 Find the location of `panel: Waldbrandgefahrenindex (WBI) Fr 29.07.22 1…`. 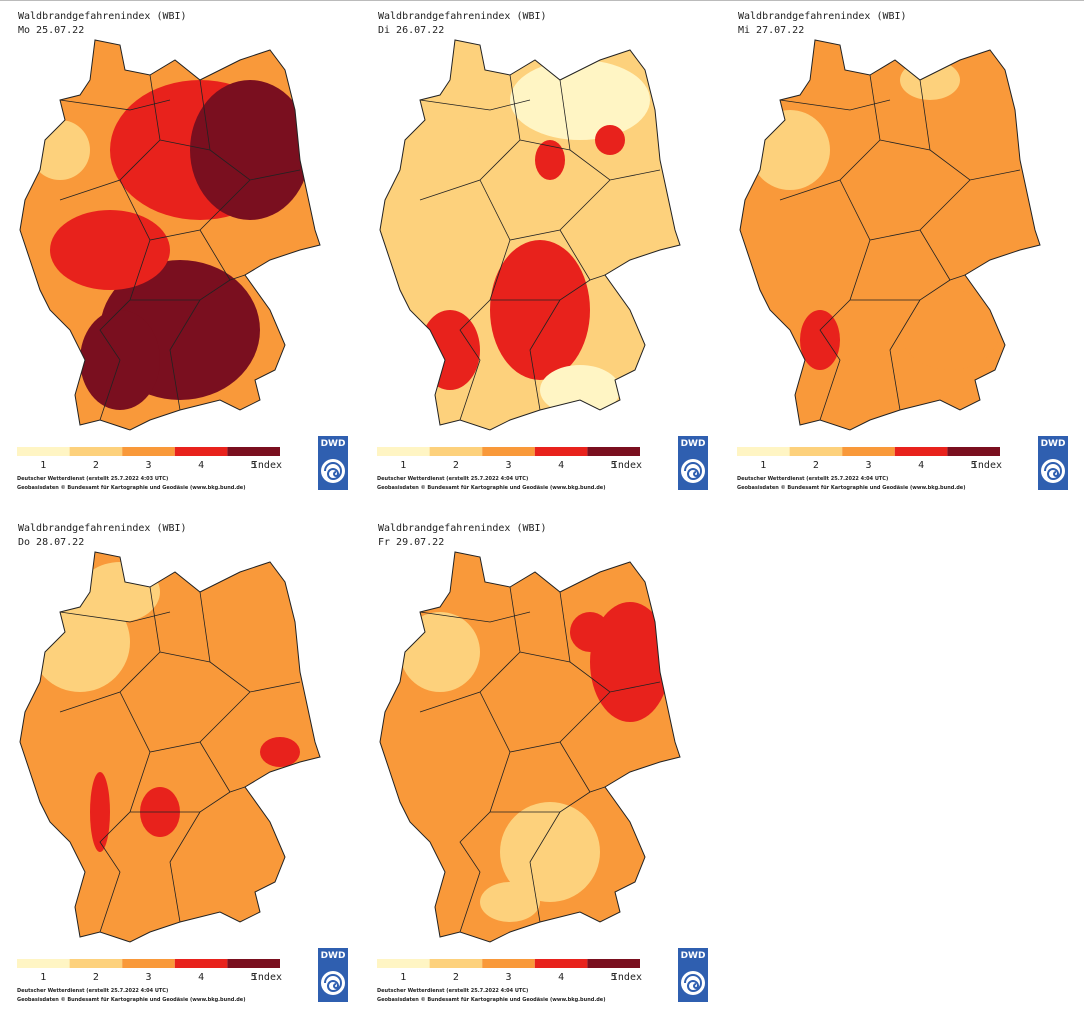

panel: Waldbrandgefahrenindex (WBI) Fr 29.07.22 1… is located at coordinates (542, 763).